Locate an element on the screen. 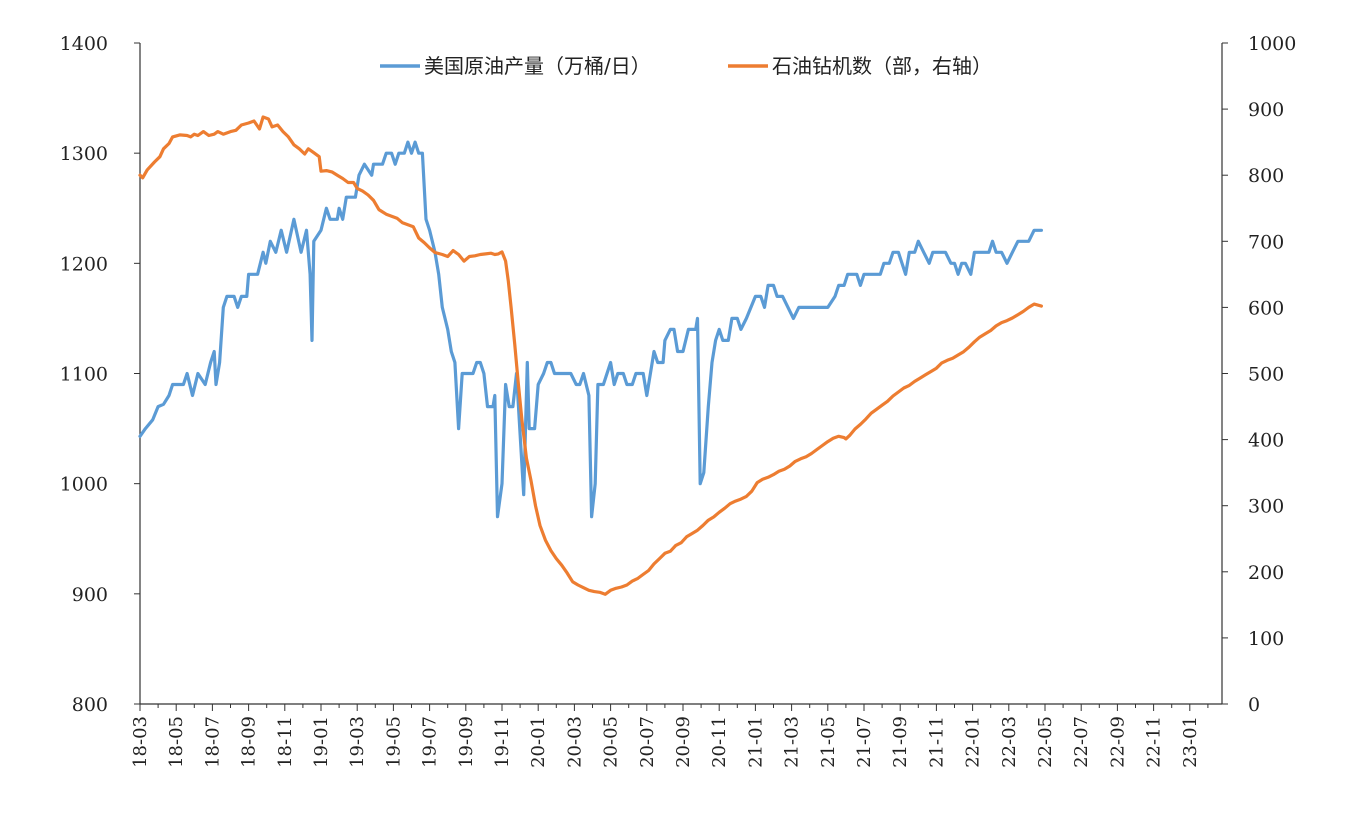 The image size is (1348, 824). x-tick-label: 20-03 is located at coordinates (574, 742).